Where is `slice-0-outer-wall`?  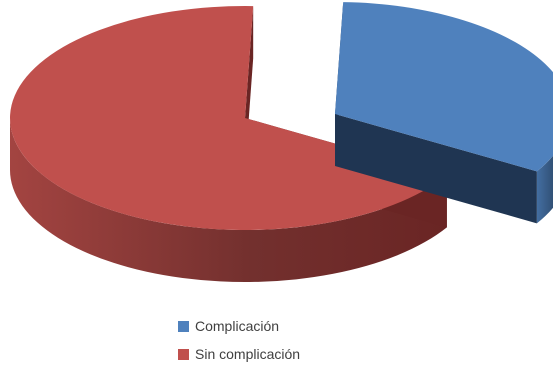
slice-0-outer-wall is located at coordinates (544, 189).